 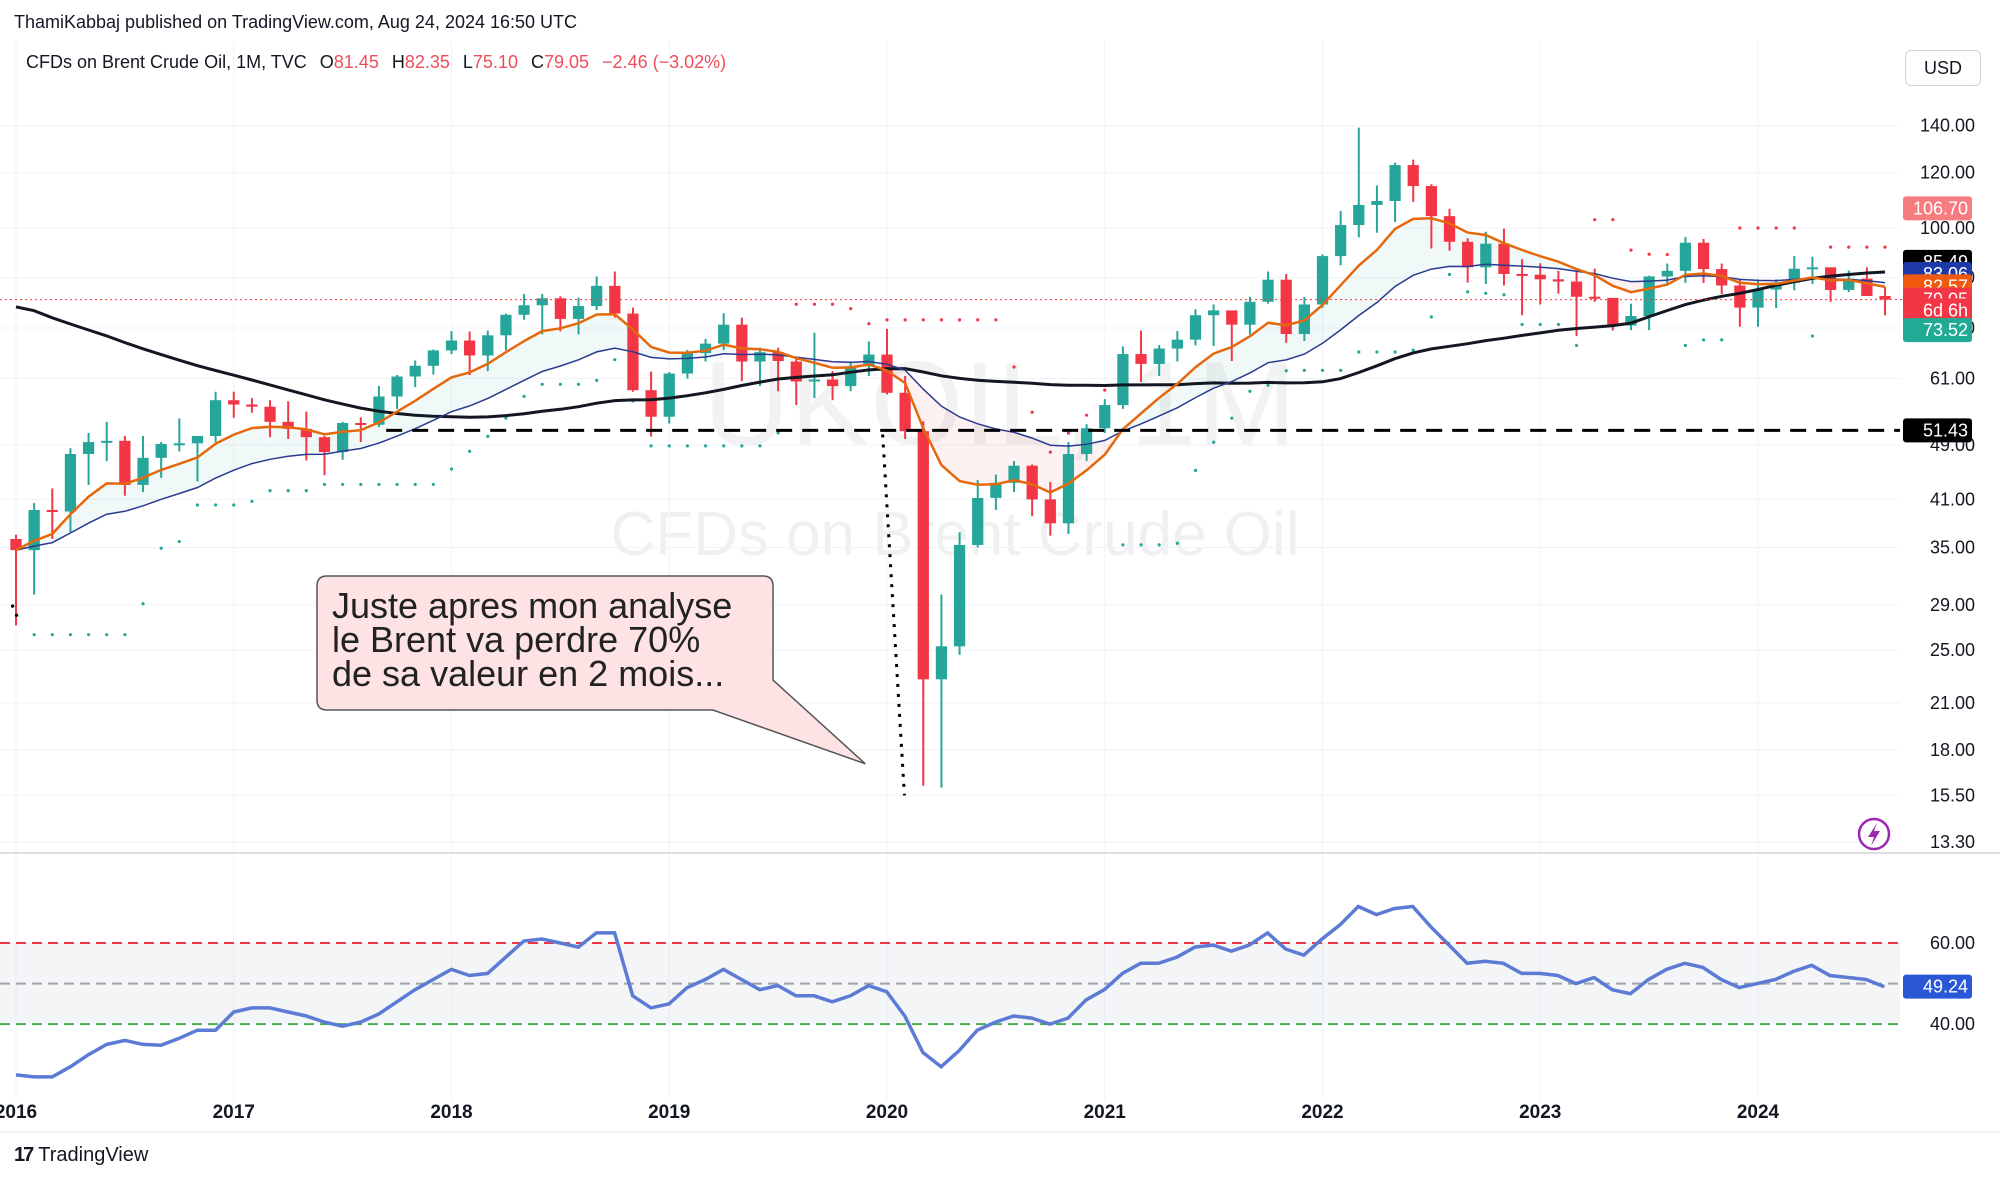 I want to click on lightning-icon, so click(x=1874, y=834).